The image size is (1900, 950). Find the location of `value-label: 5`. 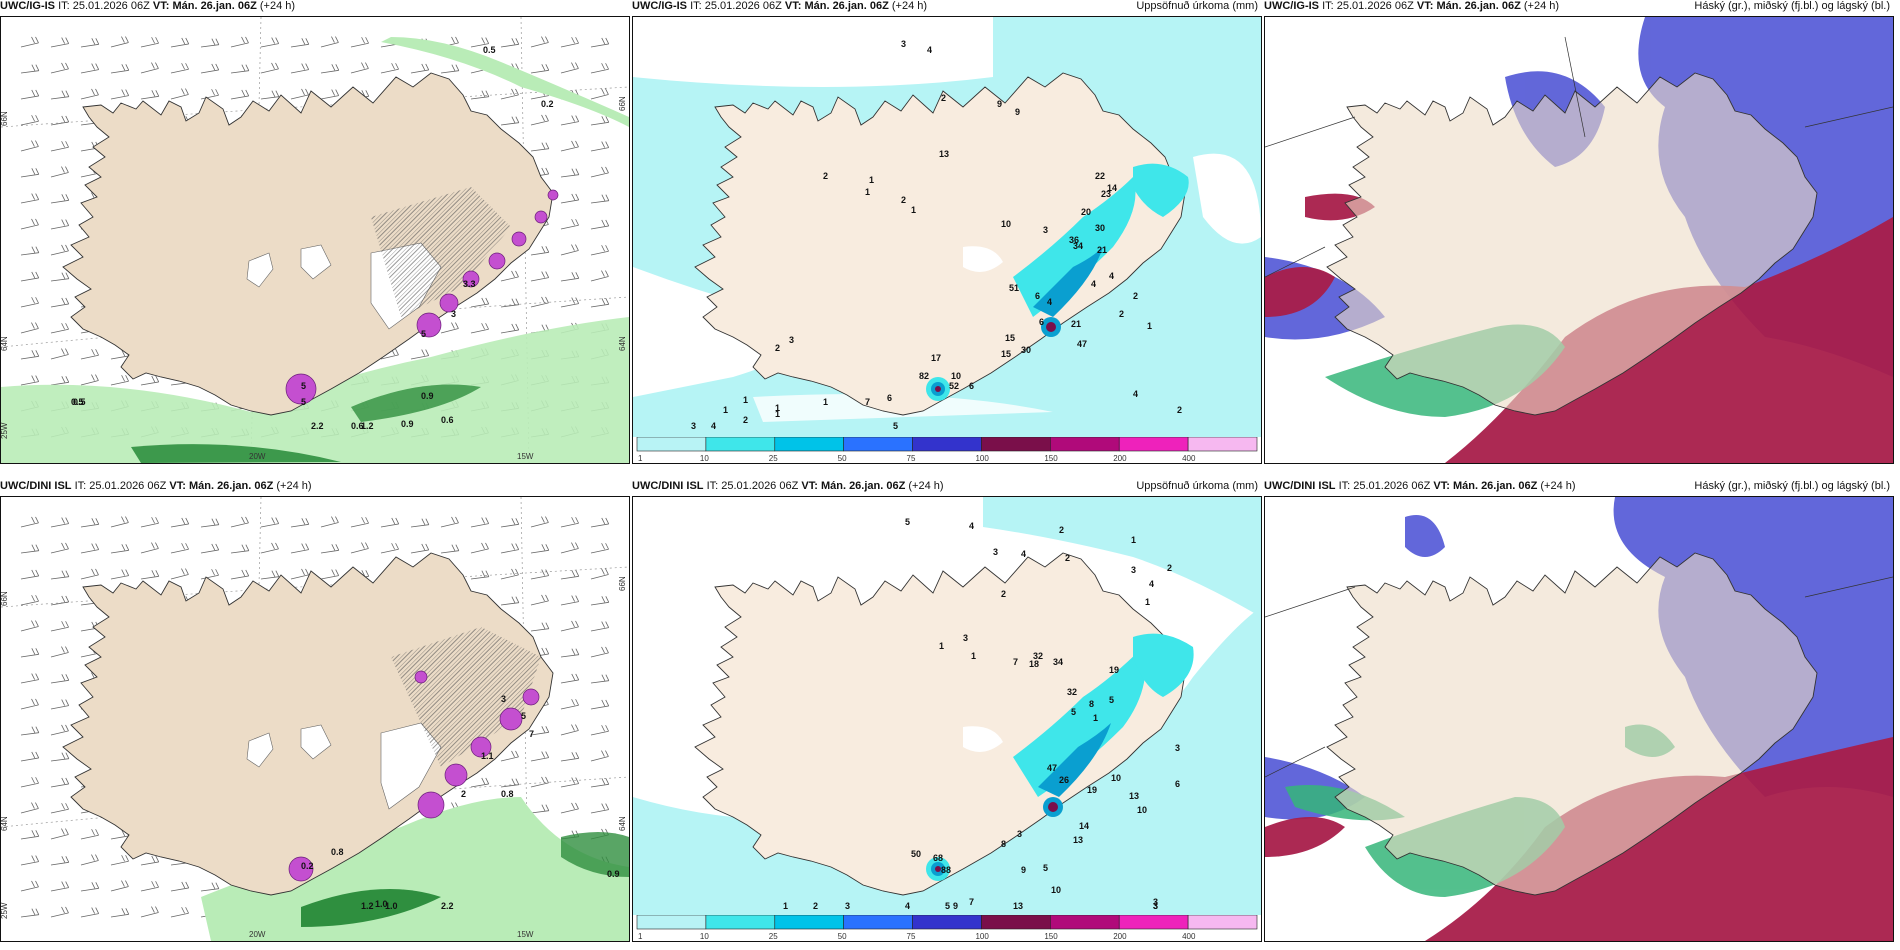

value-label: 5 is located at coordinates (947, 906).